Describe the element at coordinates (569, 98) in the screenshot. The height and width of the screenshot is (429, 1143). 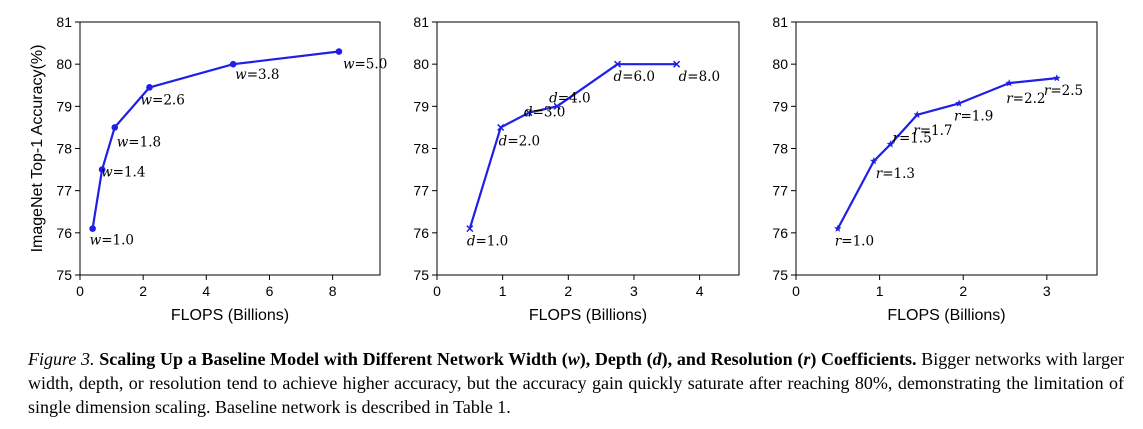
I see `data-label: d=4.0` at that location.